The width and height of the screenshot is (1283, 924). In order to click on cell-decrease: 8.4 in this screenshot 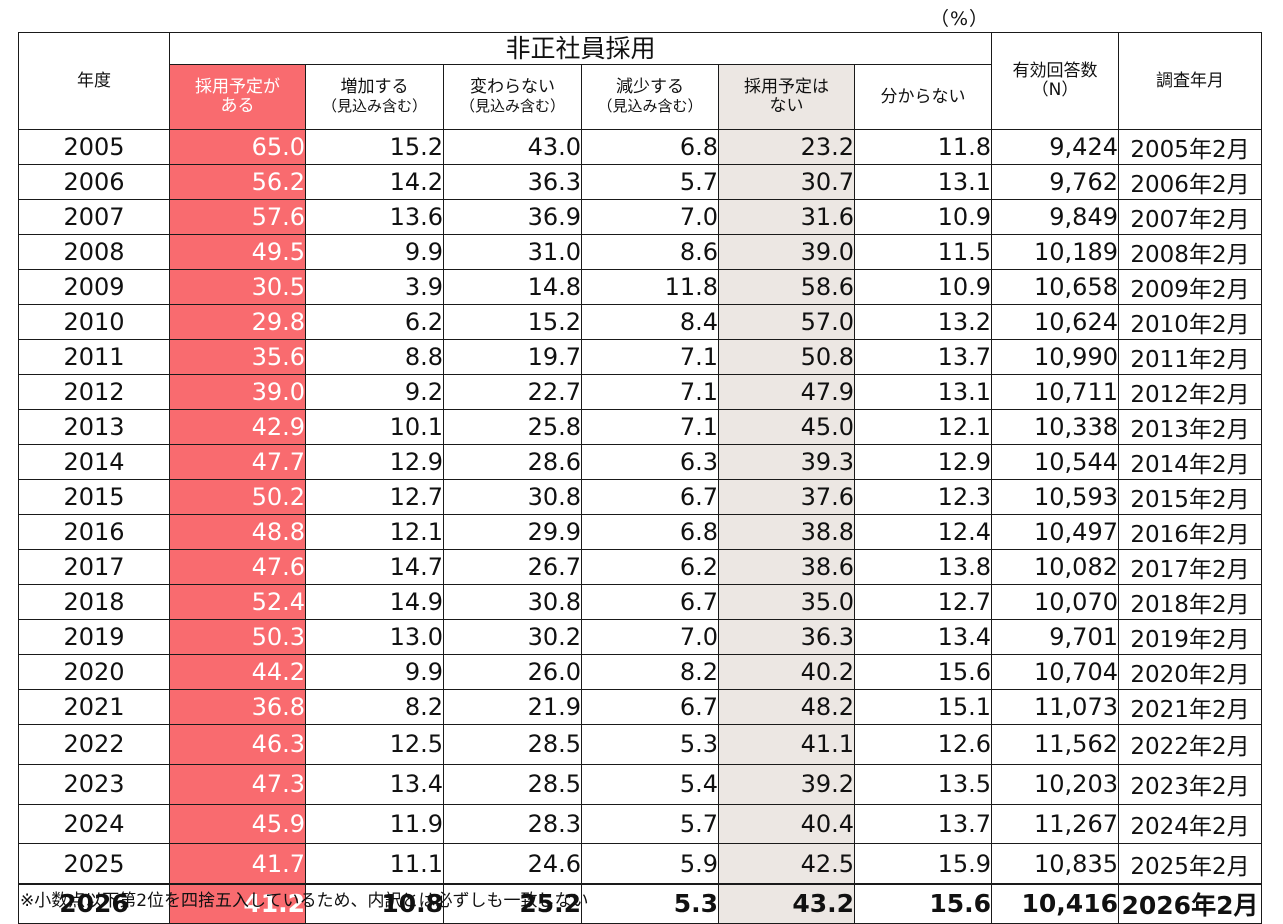, I will do `click(650, 322)`.